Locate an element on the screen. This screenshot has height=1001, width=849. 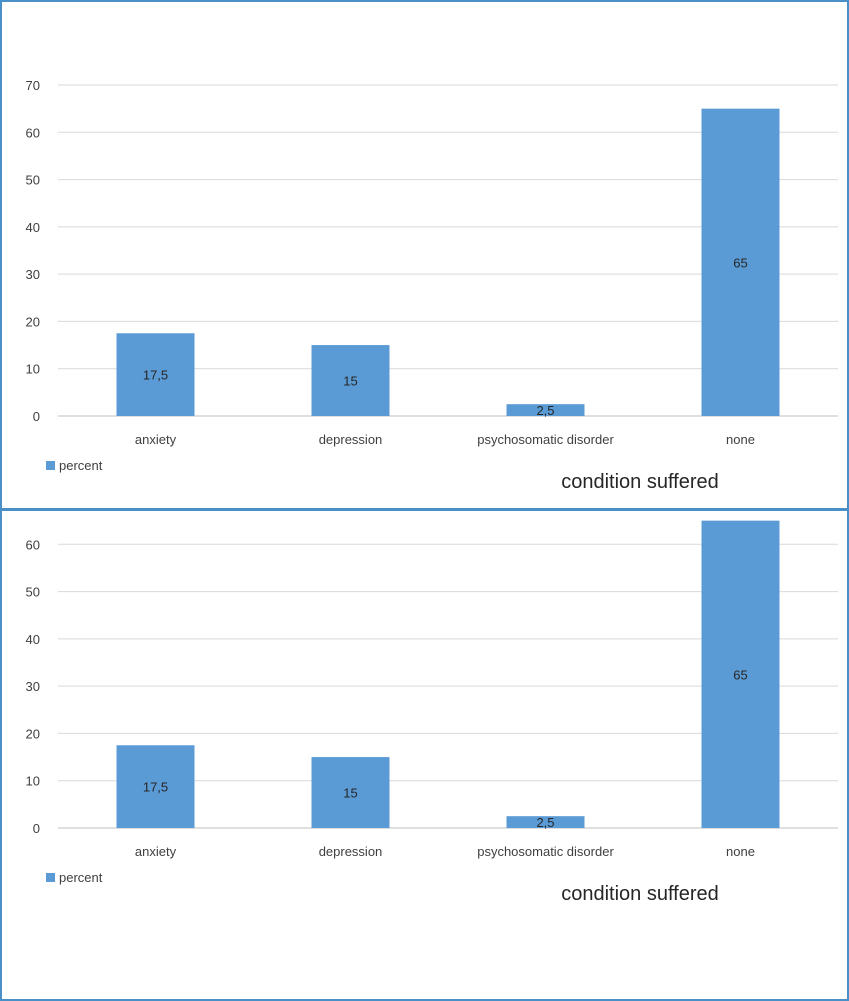
y-tick-label: 70 is located at coordinates (33, 85).